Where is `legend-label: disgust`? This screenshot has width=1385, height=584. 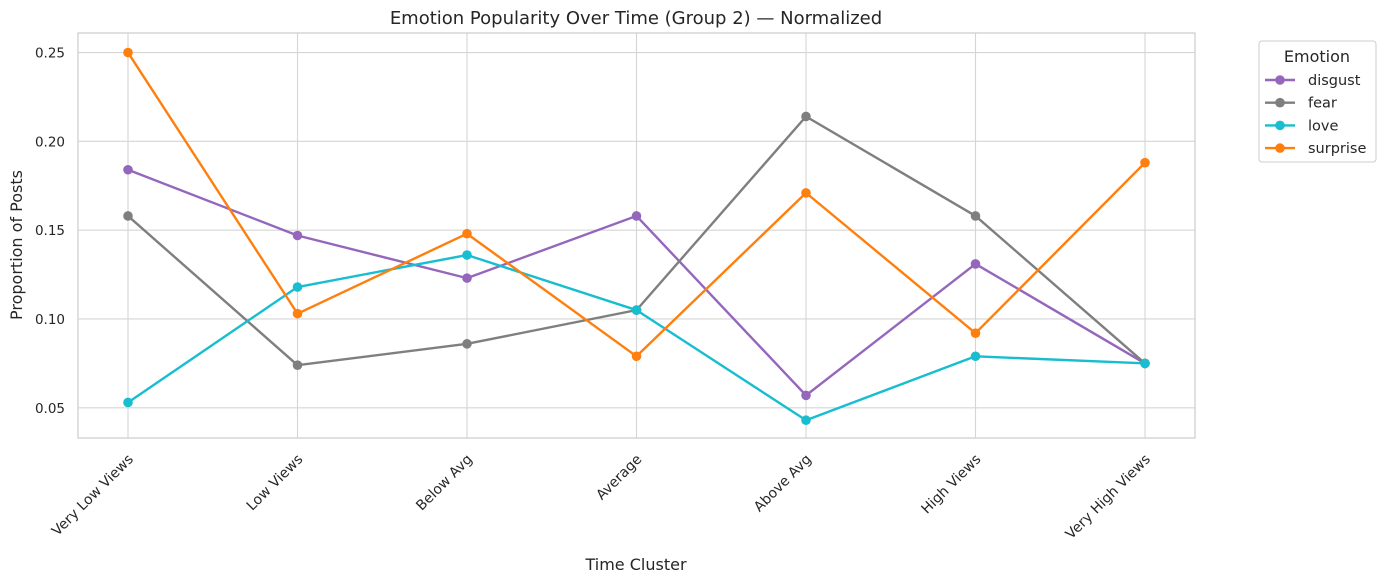 legend-label: disgust is located at coordinates (1334, 81).